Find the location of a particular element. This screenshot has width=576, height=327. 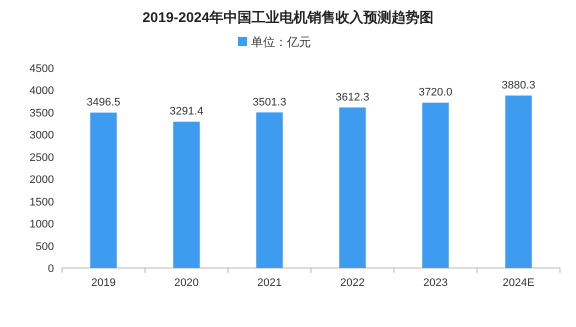

y-tick-label: 0 is located at coordinates (51, 269).